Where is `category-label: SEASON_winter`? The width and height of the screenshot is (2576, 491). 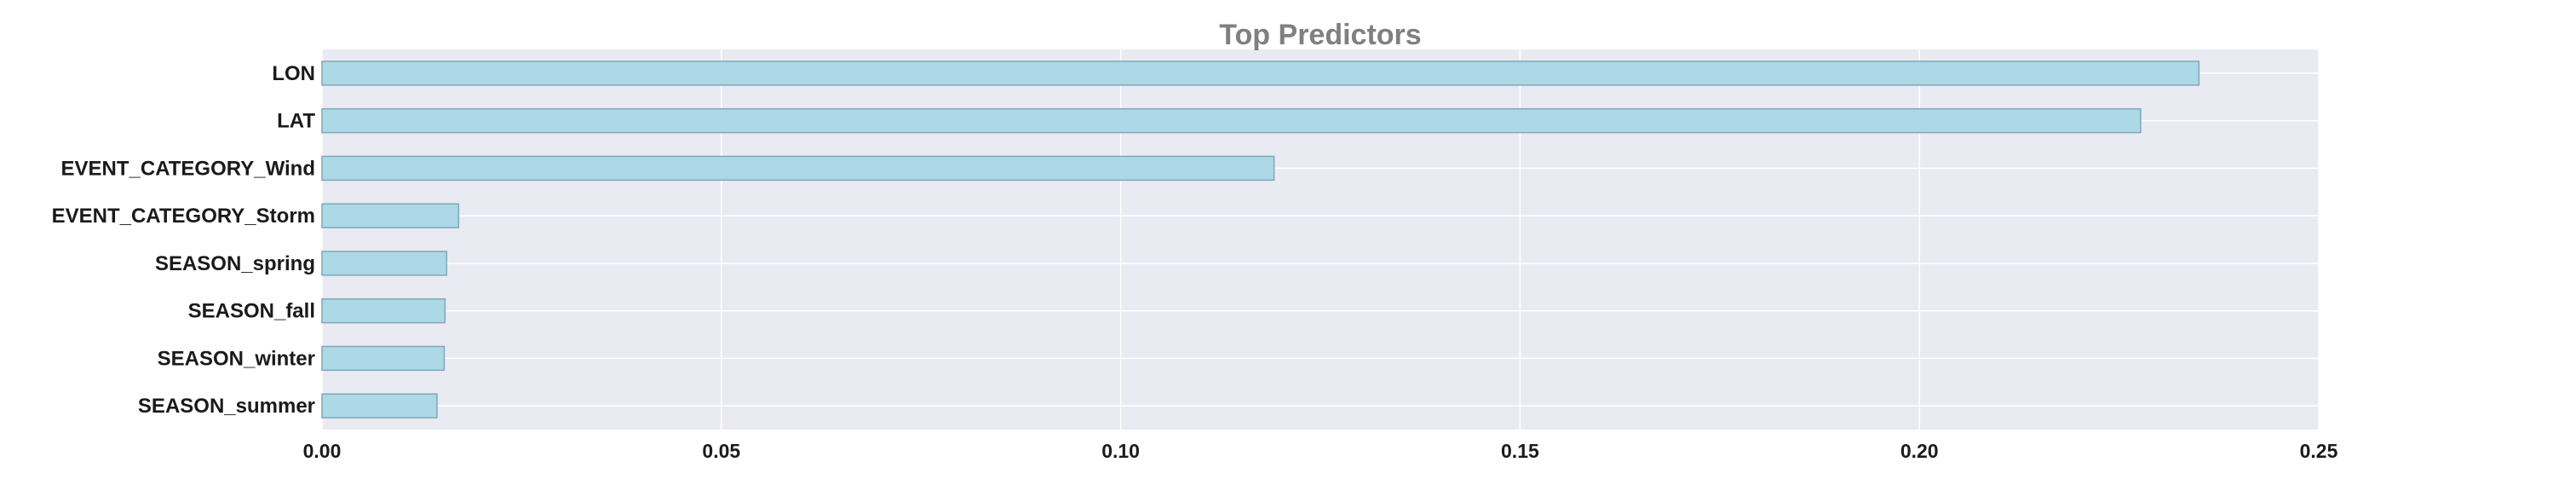 category-label: SEASON_winter is located at coordinates (237, 358).